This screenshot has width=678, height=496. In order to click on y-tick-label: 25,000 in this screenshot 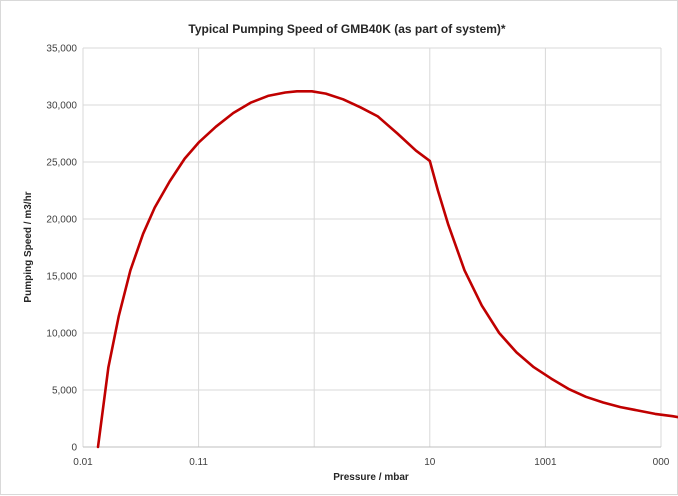, I will do `click(61, 163)`.